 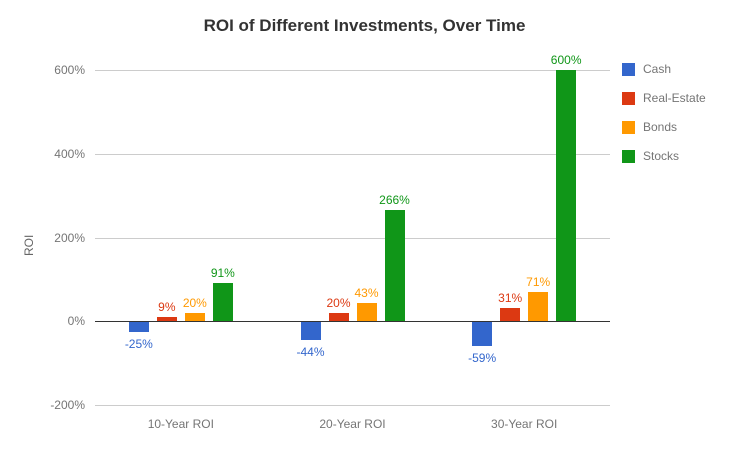 What do you see at coordinates (510, 315) in the screenshot?
I see `bar-real-estate-30-year-roi` at bounding box center [510, 315].